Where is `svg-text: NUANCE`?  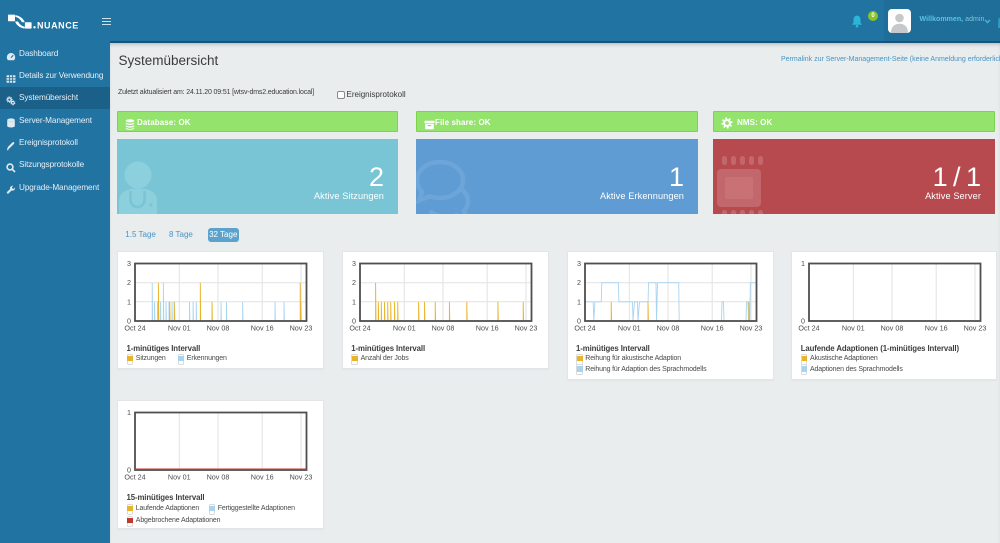
svg-text: NUANCE is located at coordinates (58, 26).